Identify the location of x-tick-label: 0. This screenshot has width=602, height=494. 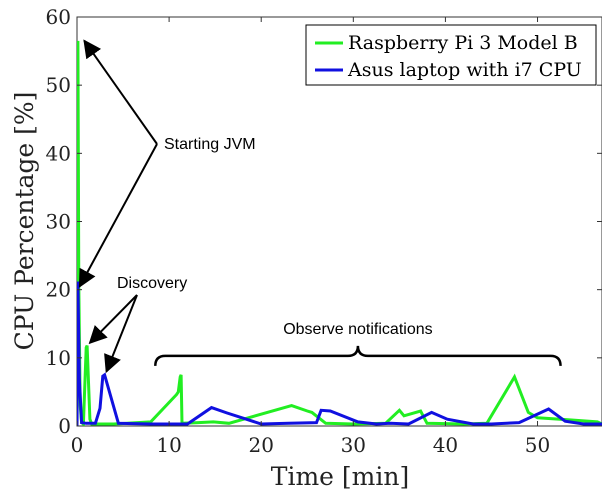
(77, 445).